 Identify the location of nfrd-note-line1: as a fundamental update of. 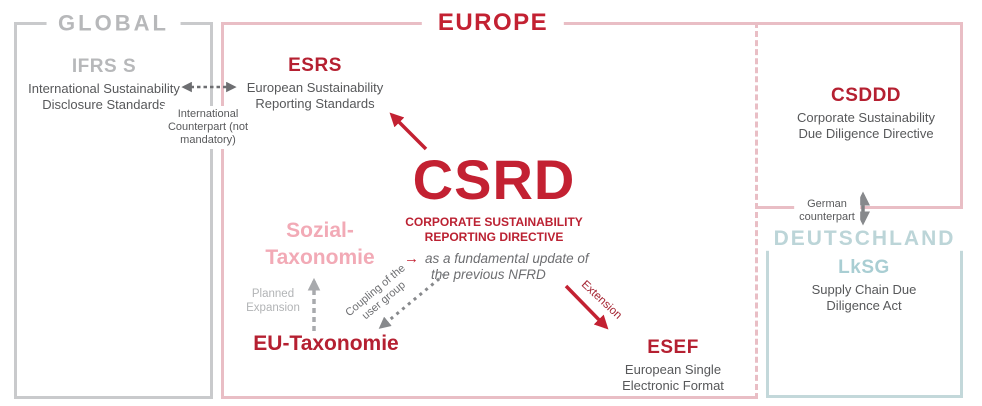
(507, 258).